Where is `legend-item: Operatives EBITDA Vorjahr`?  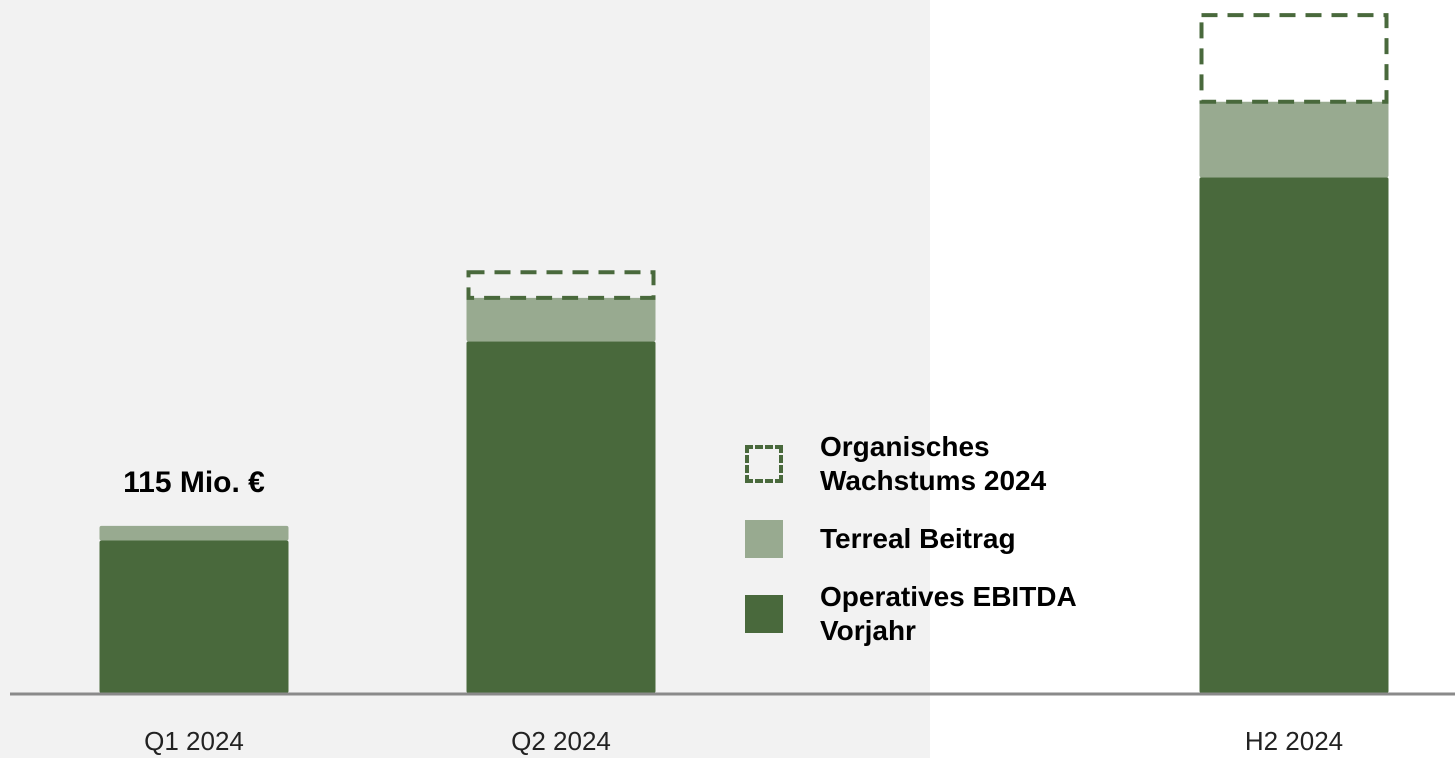 legend-item: Operatives EBITDA Vorjahr is located at coordinates (932, 614).